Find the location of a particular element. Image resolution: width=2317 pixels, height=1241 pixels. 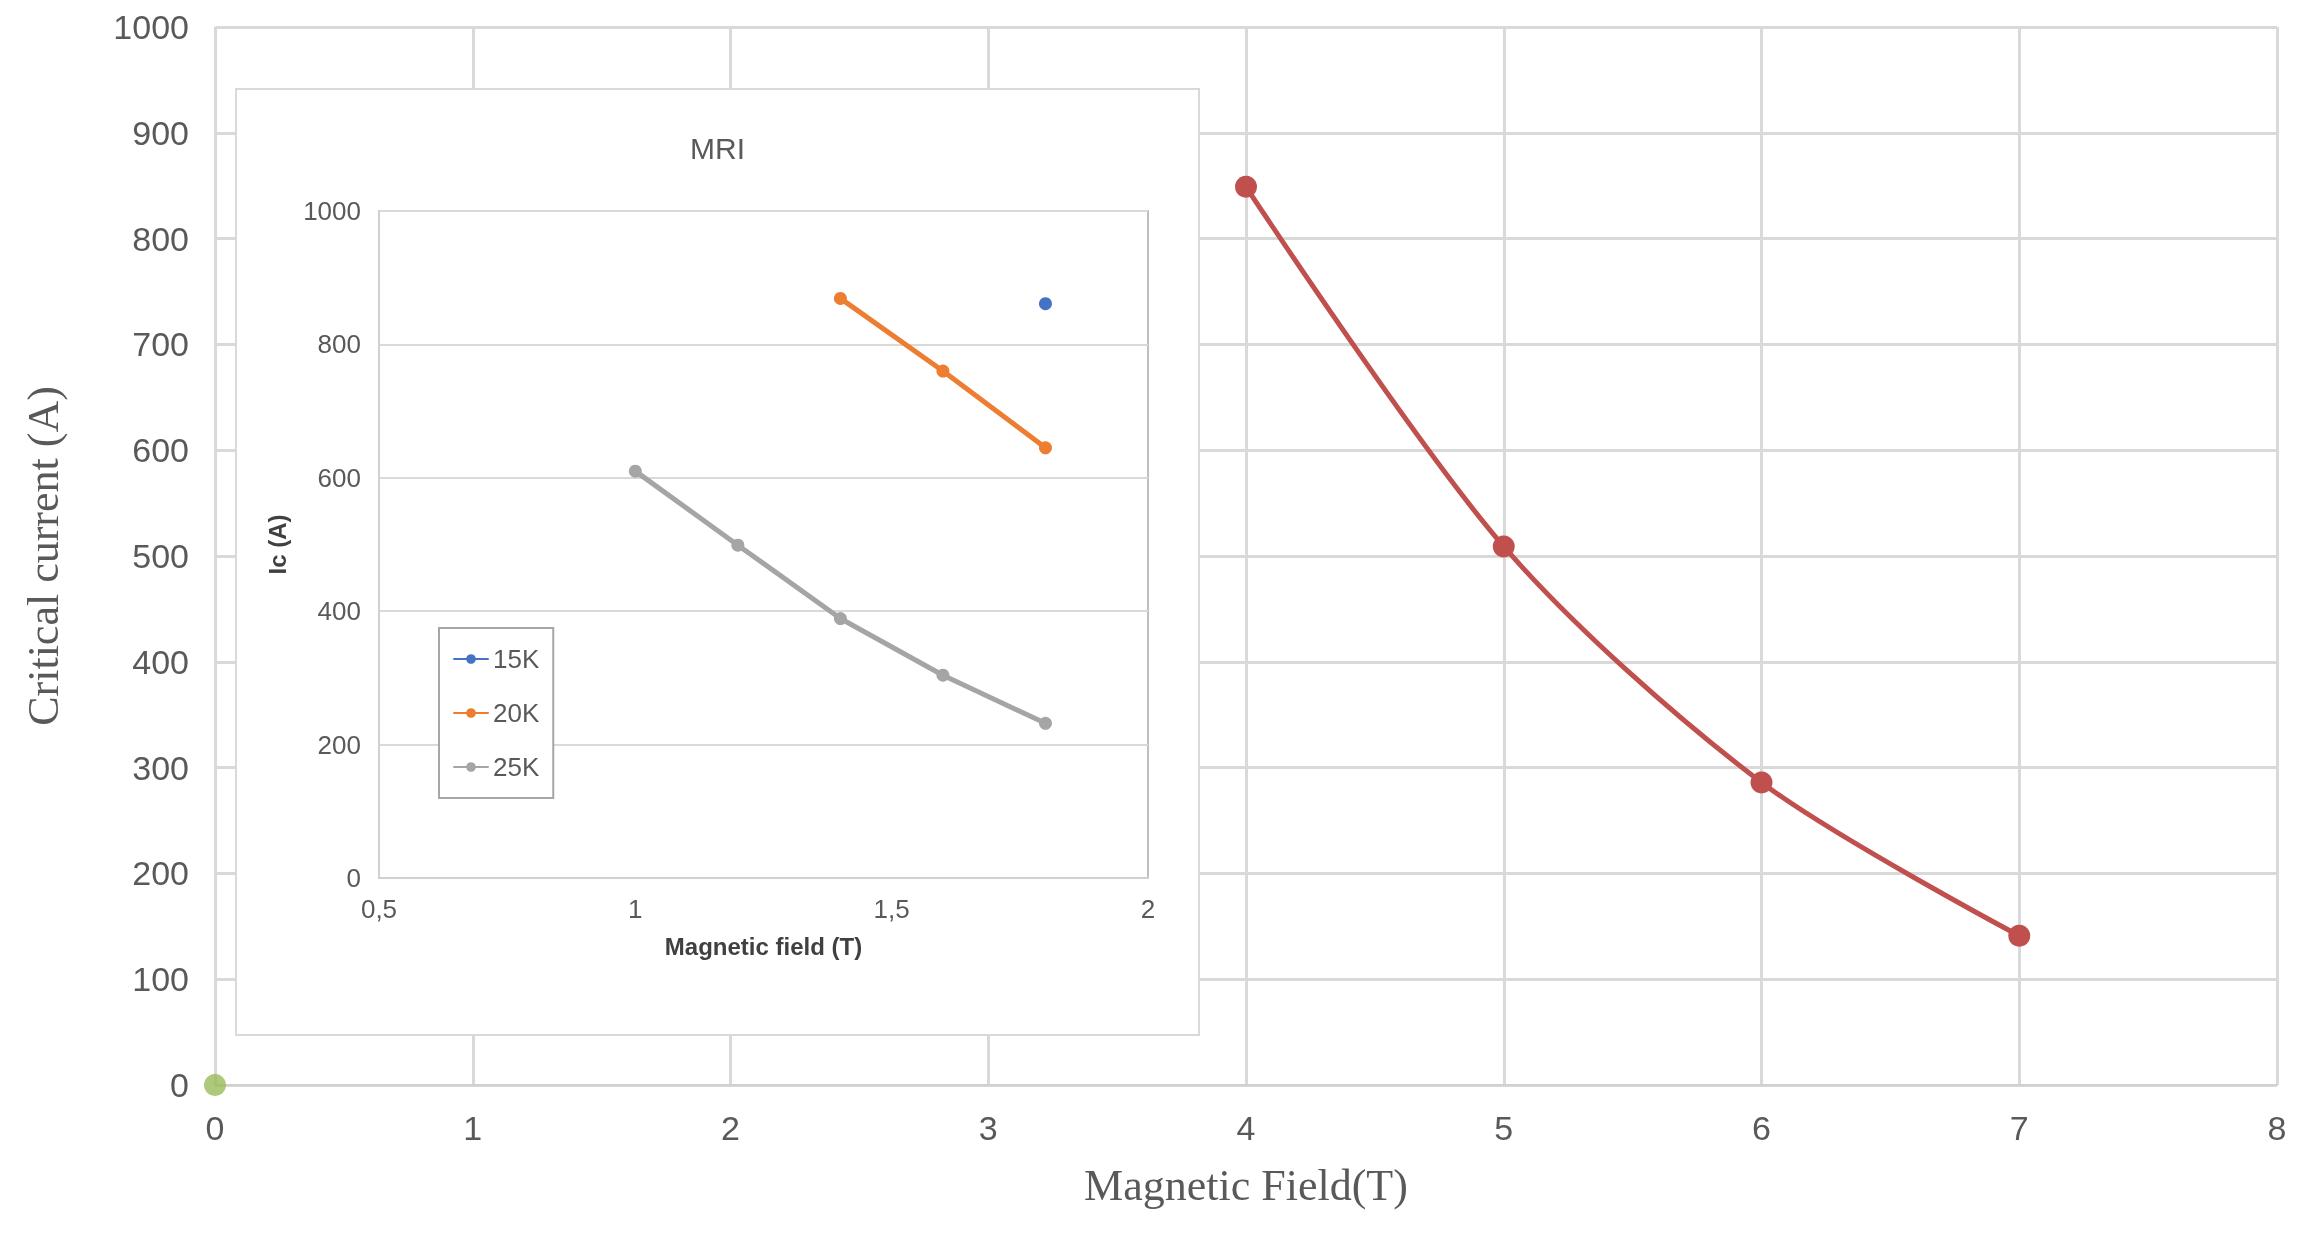

chart-title: MRI is located at coordinates (717, 148).